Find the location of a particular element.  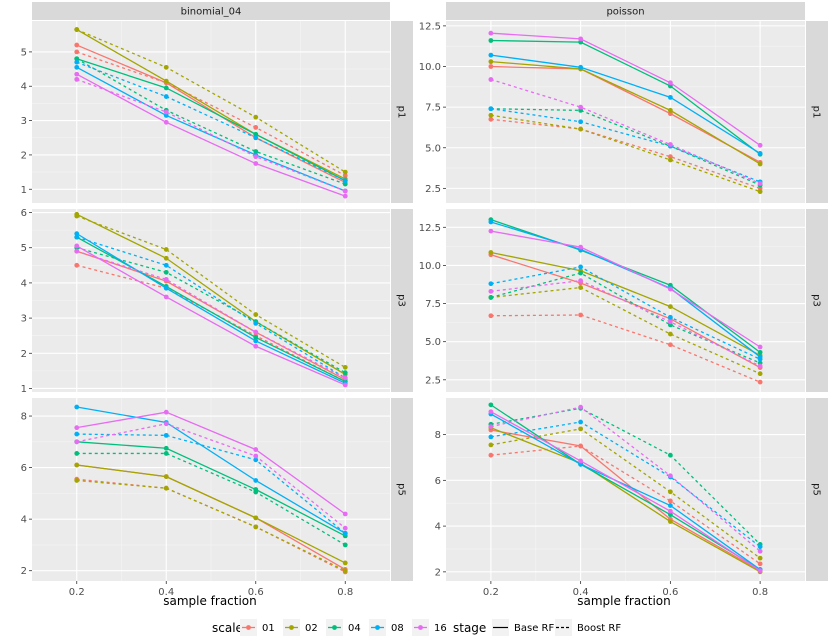

panel-poisson-p5: 2 4 6 8 0.2 0.4 0.6 0.8 is located at coordinates (620, 498).